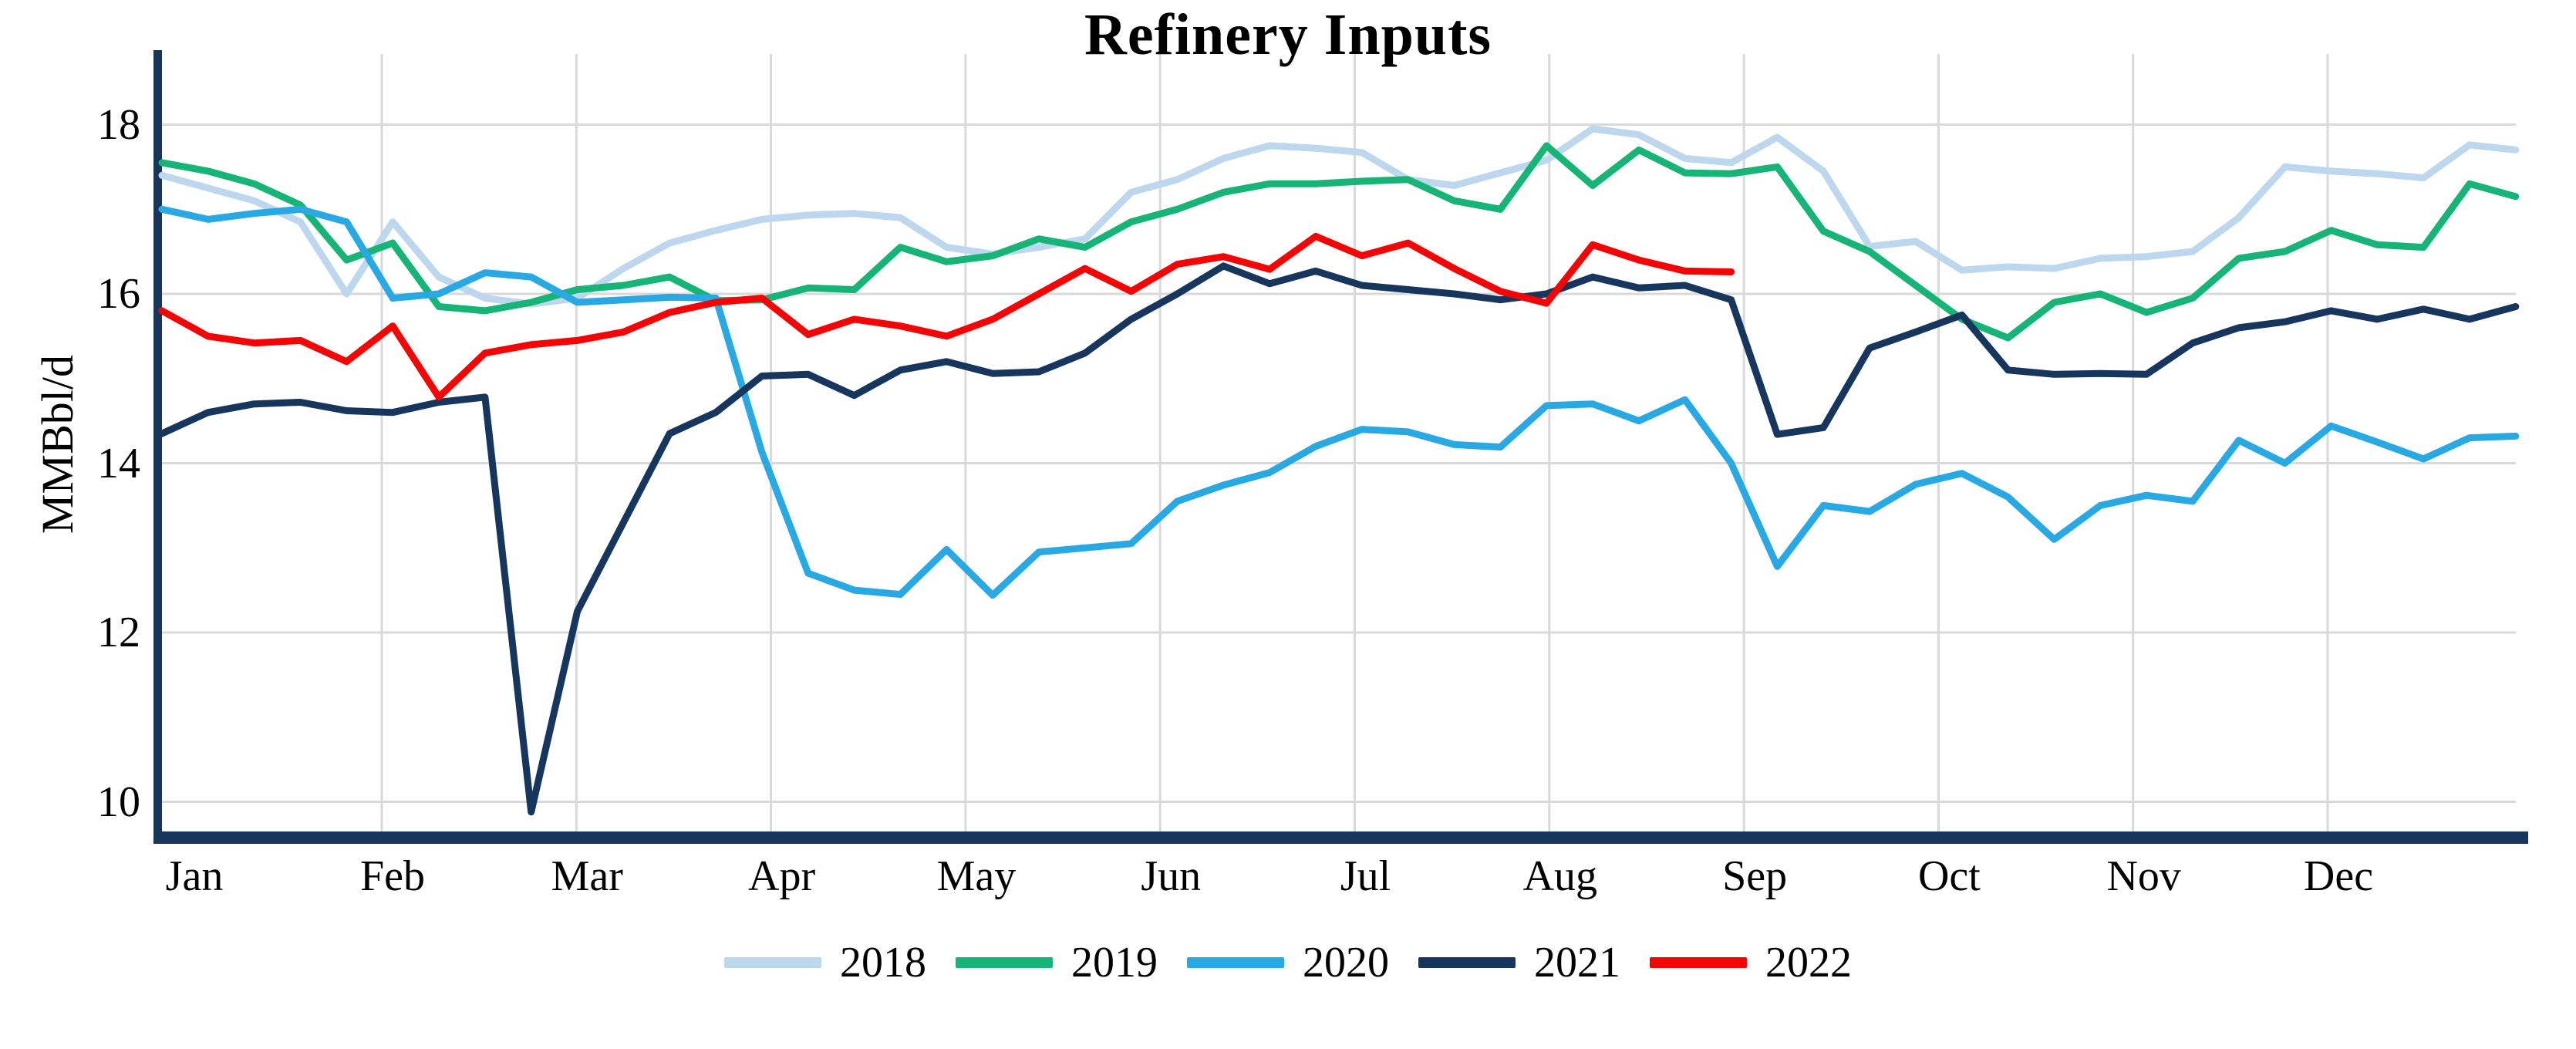  Describe the element at coordinates (1577, 963) in the screenshot. I see `legend-label-2021: 2021` at that location.